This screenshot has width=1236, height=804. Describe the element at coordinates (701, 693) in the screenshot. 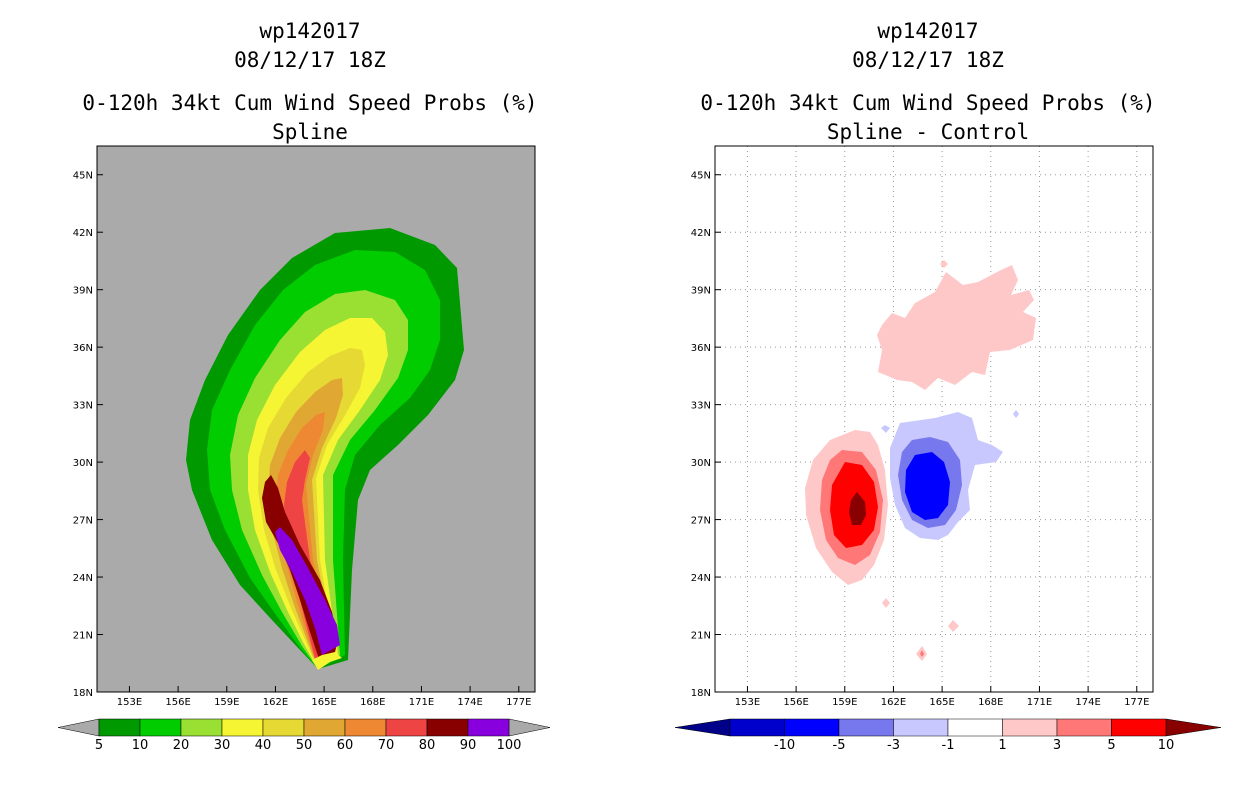

I see `right-ytick-label: 18N` at that location.